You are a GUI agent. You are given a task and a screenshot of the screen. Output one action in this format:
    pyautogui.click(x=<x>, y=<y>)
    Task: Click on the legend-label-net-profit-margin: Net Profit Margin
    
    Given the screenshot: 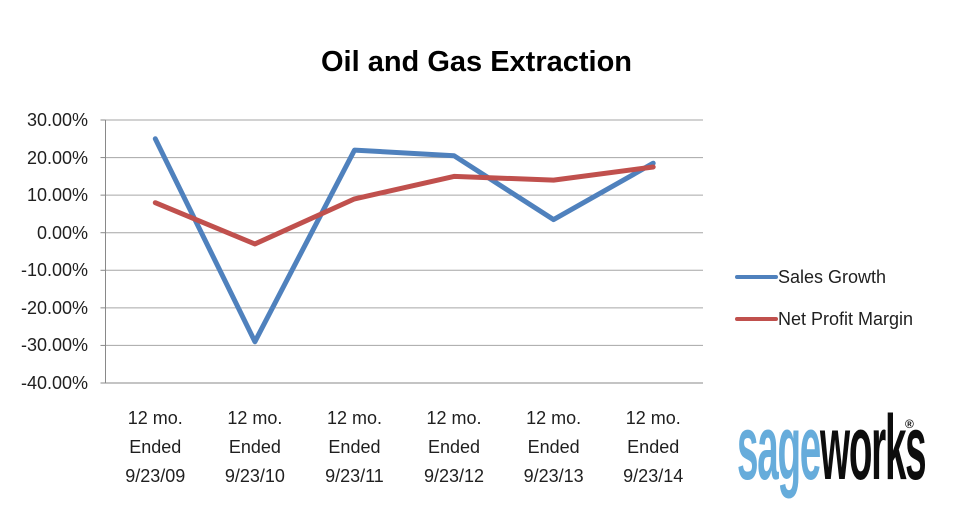 What is the action you would take?
    pyautogui.click(x=846, y=318)
    